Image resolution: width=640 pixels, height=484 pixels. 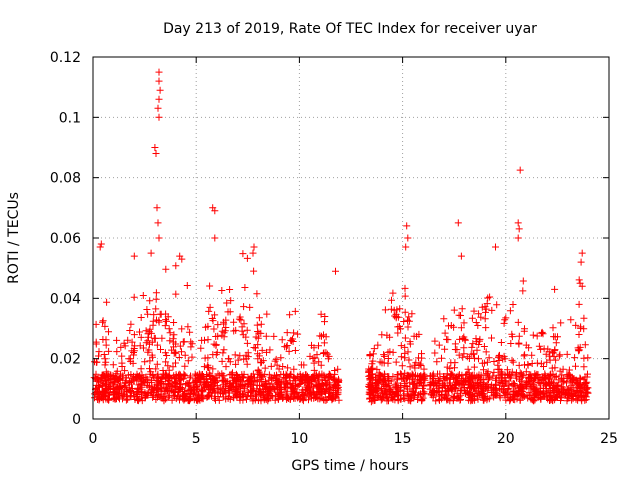 What do you see at coordinates (70, 118) in the screenshot?
I see `y-tick-label: 0.1` at bounding box center [70, 118].